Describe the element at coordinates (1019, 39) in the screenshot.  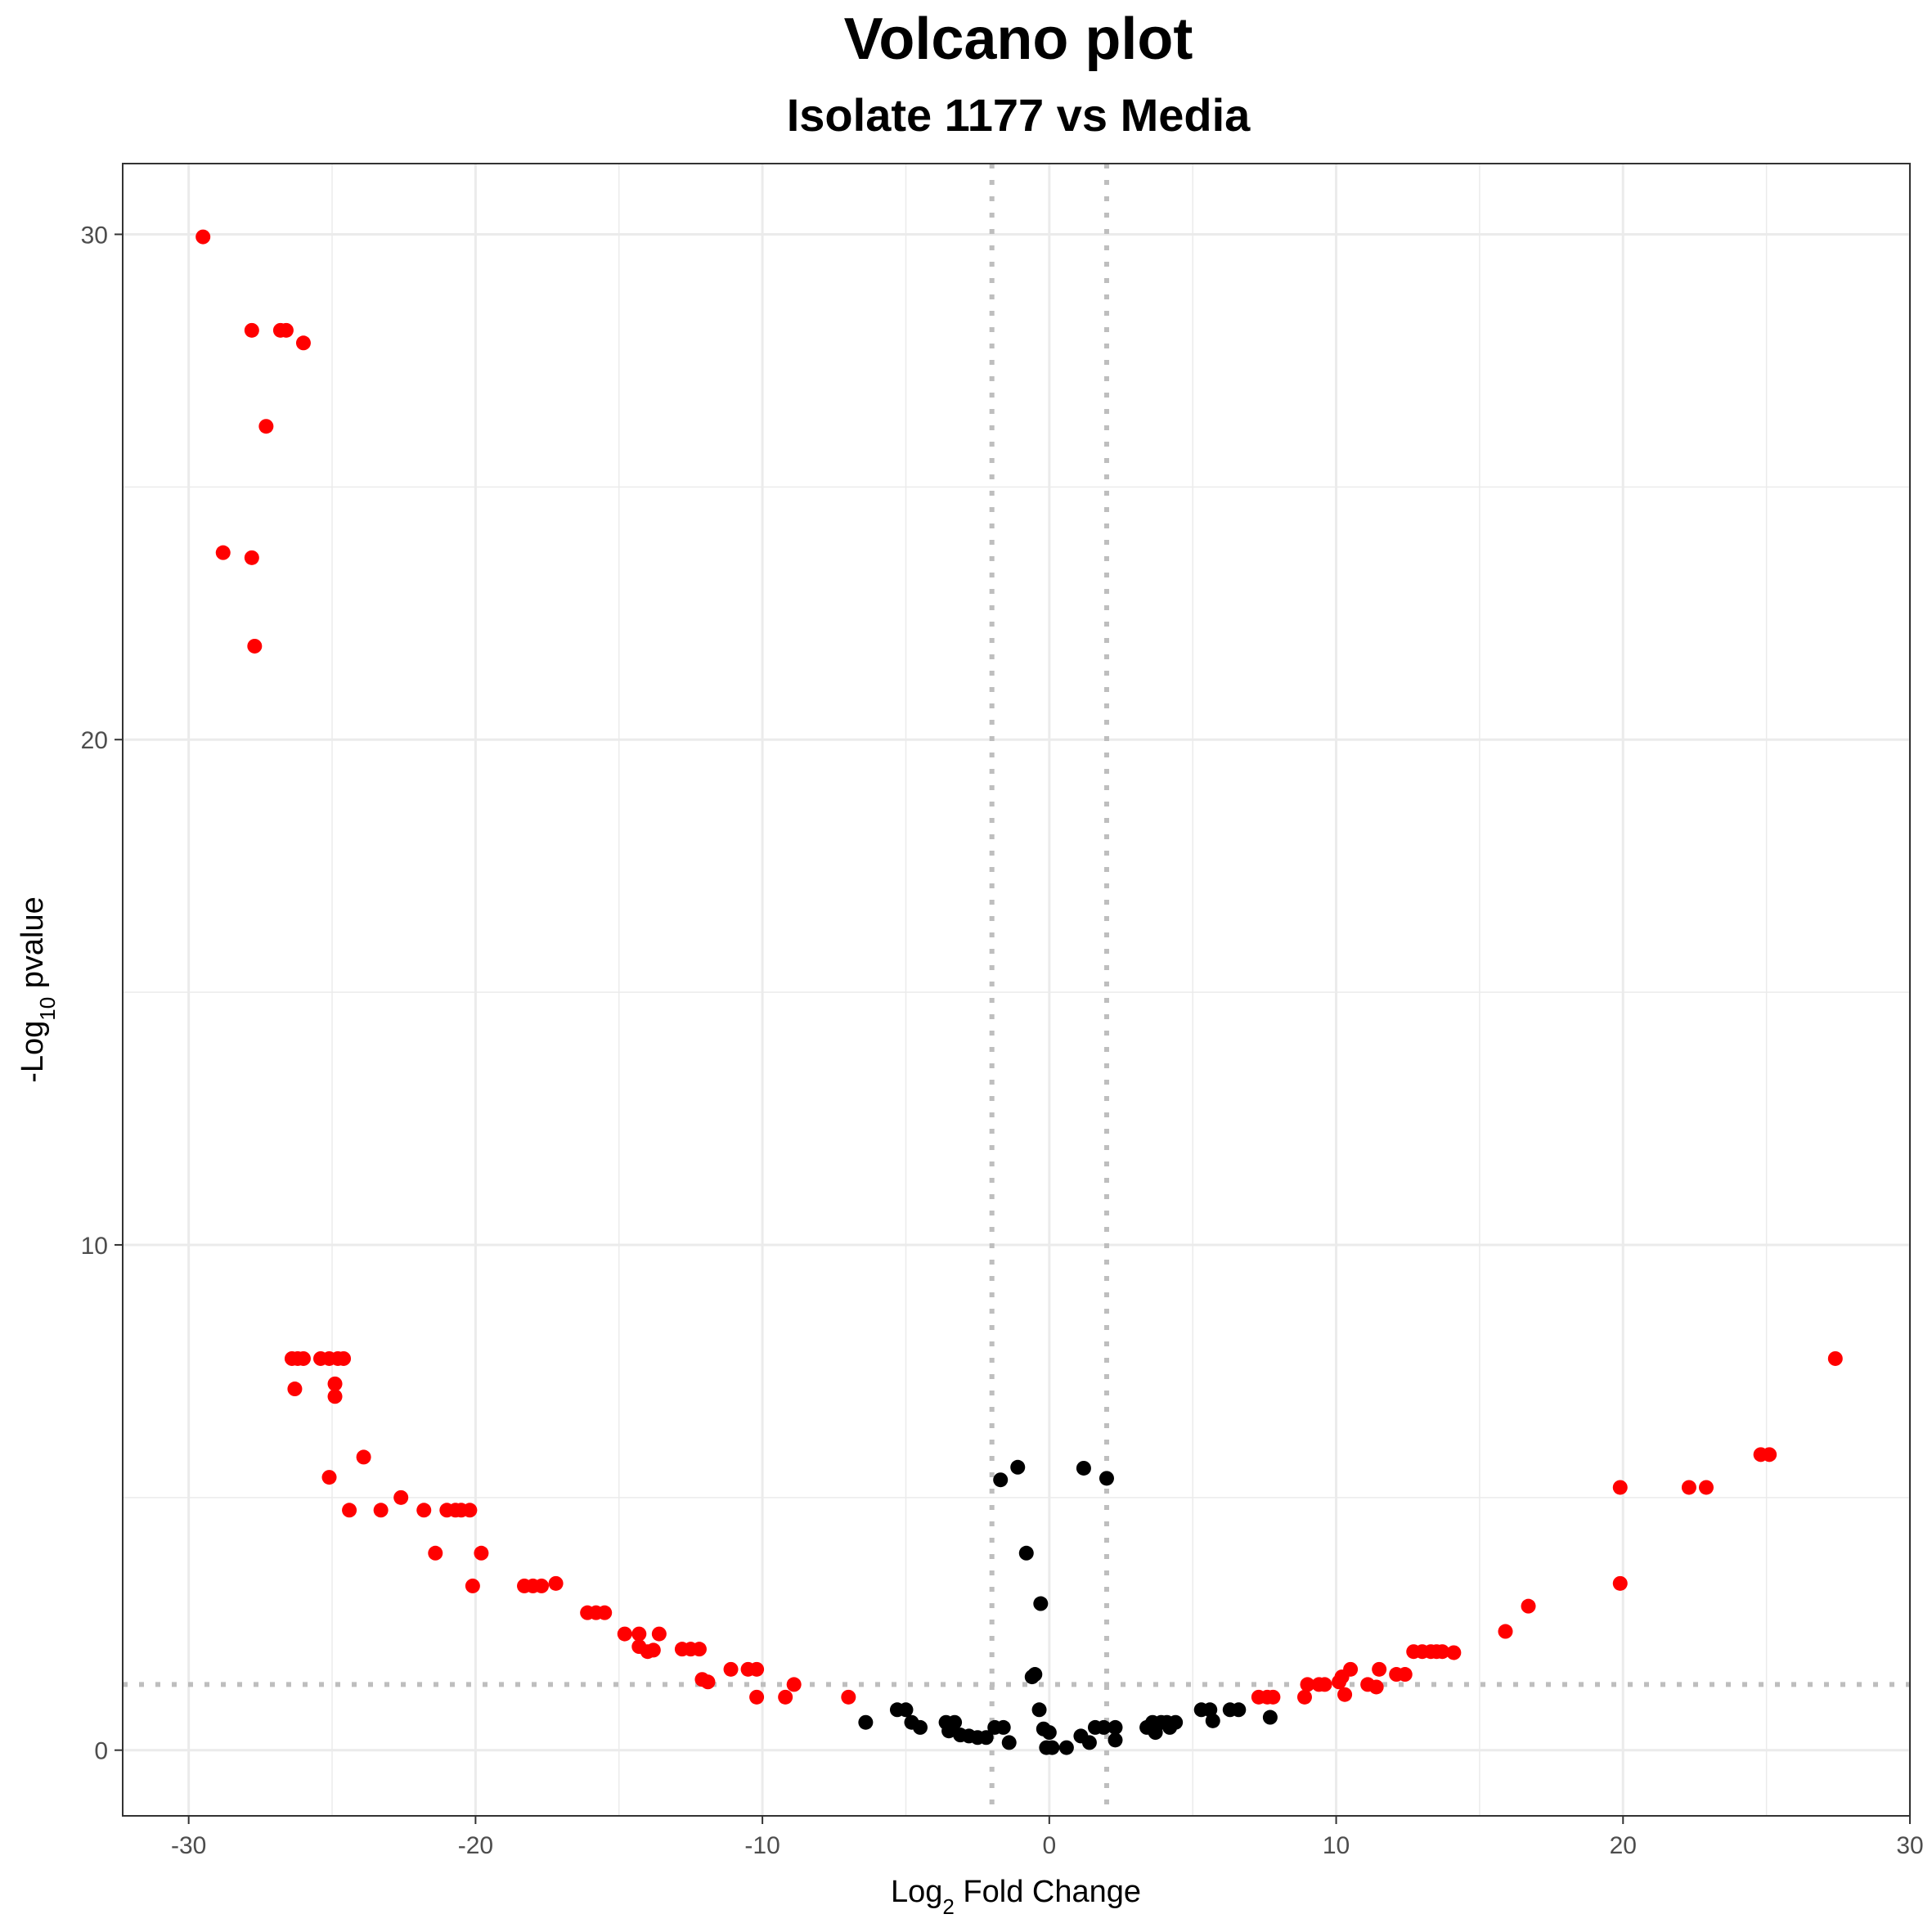
I see `chart-title: Volcano plot` at that location.